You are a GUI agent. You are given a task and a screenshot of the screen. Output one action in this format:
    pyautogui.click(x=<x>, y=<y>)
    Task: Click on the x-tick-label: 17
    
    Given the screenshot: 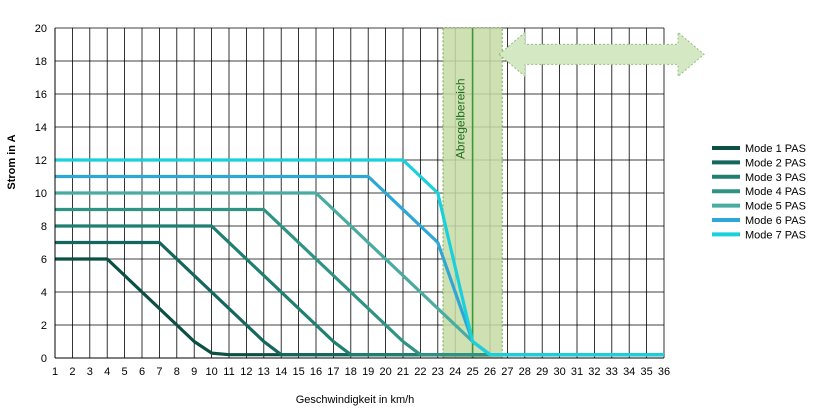 What is the action you would take?
    pyautogui.click(x=333, y=372)
    